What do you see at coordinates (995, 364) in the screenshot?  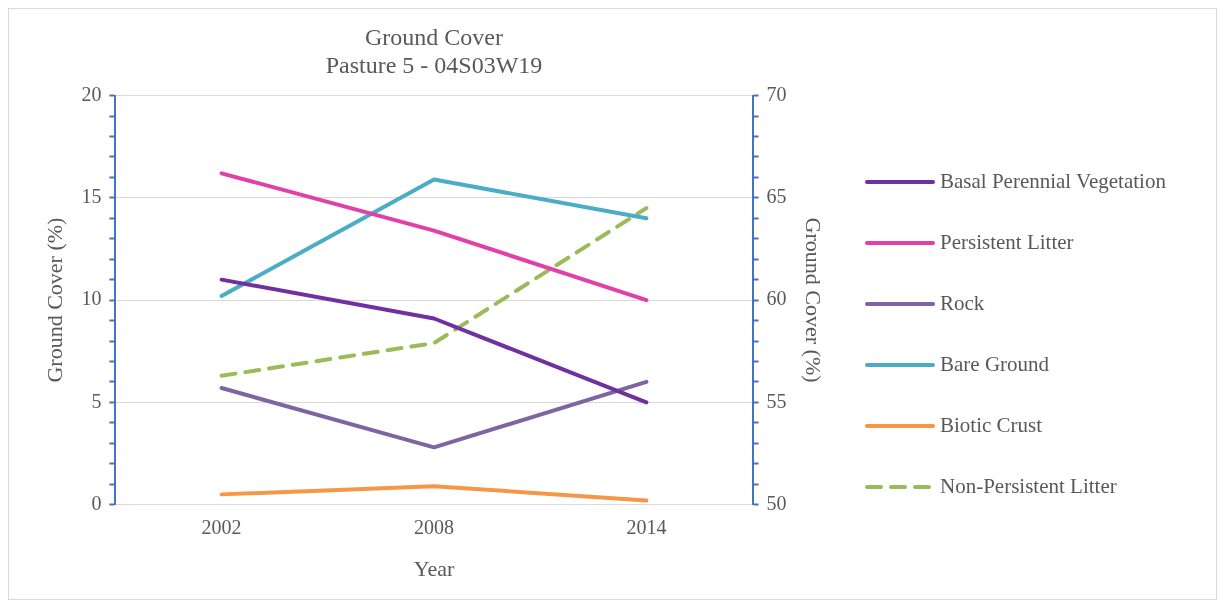 I see `legend-label: Bare Ground` at bounding box center [995, 364].